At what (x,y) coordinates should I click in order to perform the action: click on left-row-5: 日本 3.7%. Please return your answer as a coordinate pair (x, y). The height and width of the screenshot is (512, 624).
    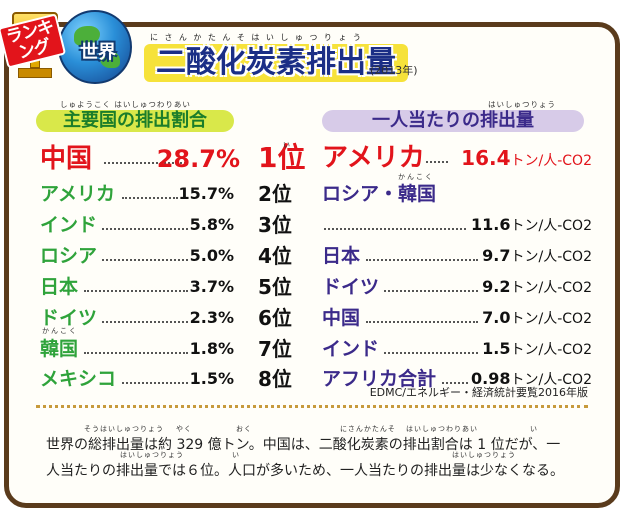
    Looking at the image, I should click on (137, 288).